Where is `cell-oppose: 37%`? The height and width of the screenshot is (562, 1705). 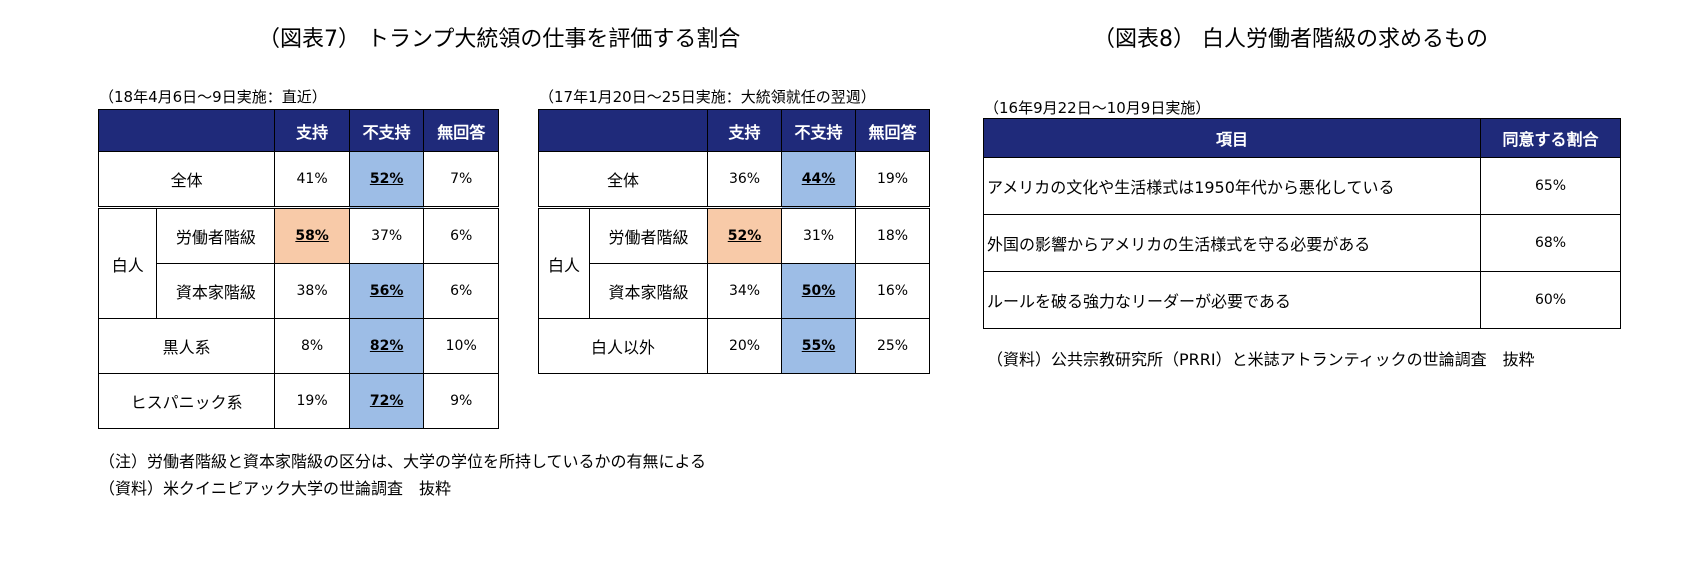
cell-oppose: 37% is located at coordinates (386, 235).